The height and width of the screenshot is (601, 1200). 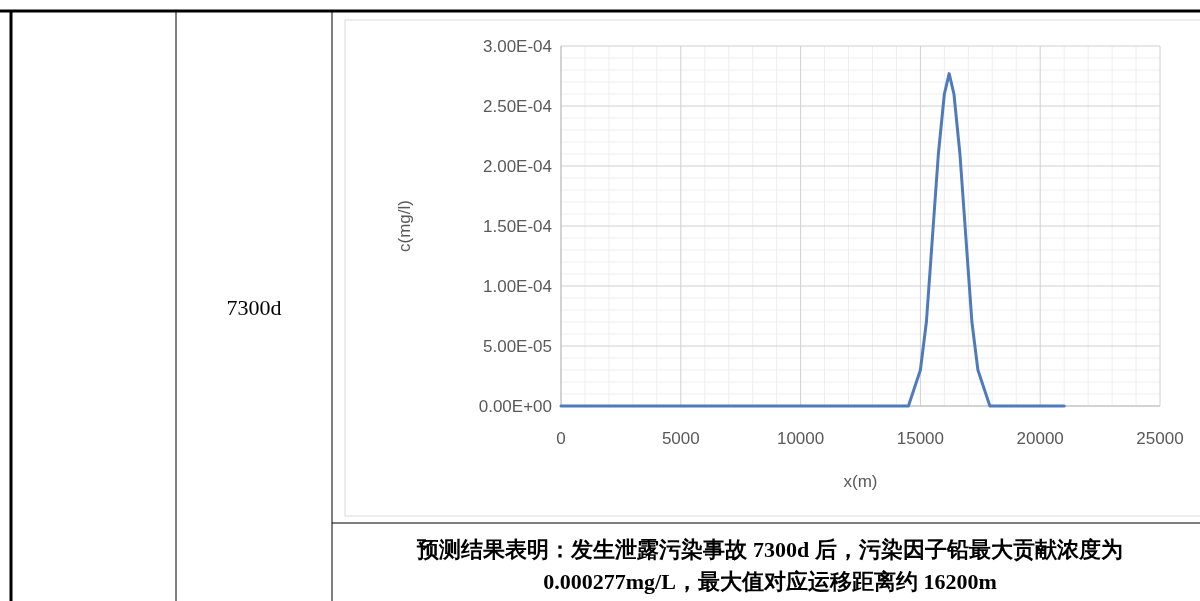 I want to click on y-tick-label: 3.00E-04, so click(x=517, y=46).